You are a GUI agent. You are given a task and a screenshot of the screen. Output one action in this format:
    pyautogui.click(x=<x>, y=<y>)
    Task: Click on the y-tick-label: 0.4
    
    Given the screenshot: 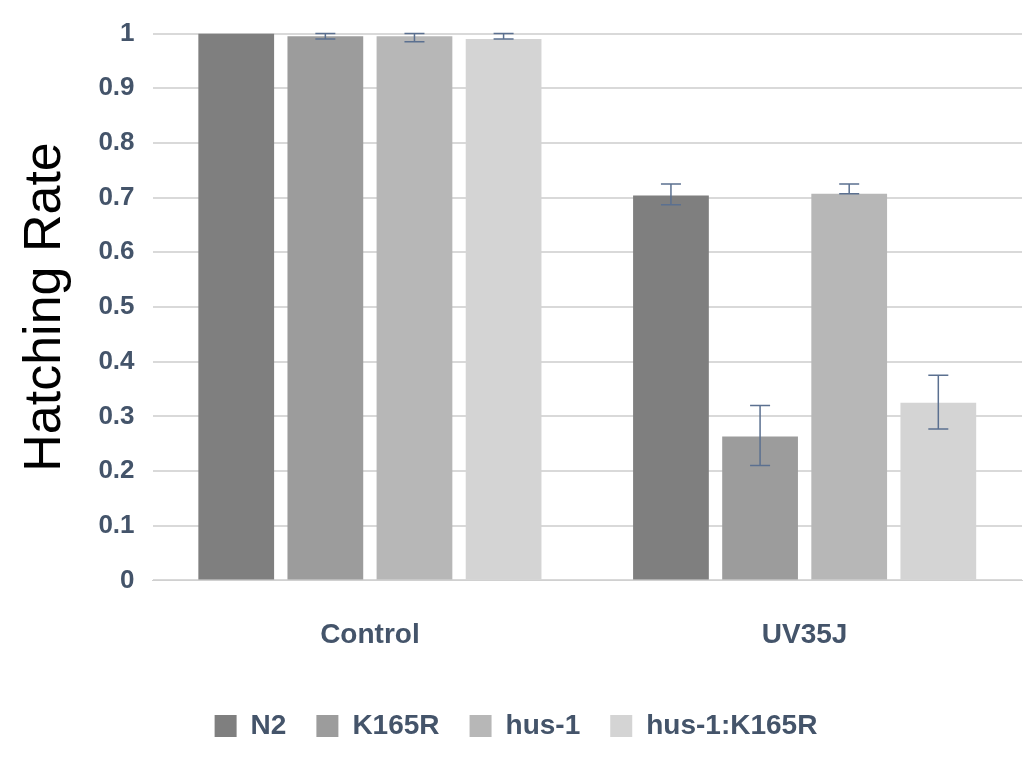 What is the action you would take?
    pyautogui.click(x=117, y=359)
    